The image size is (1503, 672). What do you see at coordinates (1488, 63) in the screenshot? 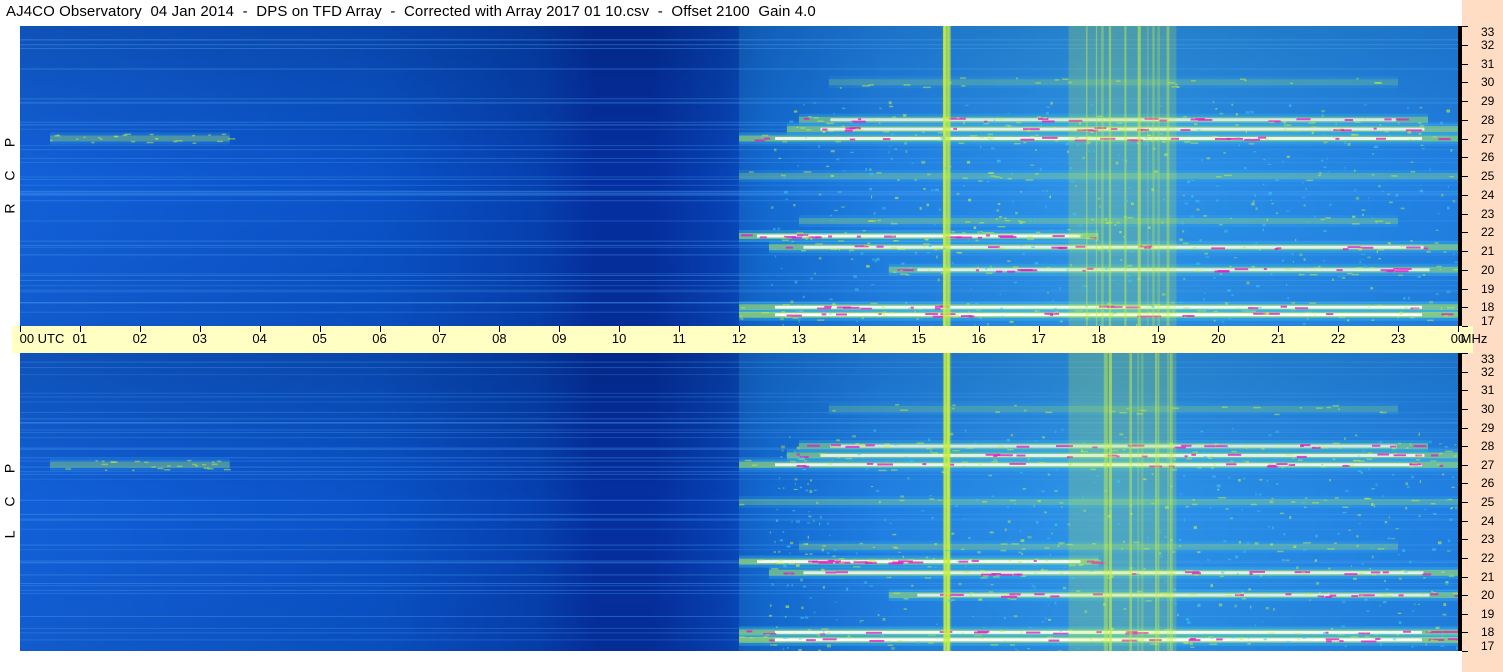
I see `frequency-tick-label: 31` at bounding box center [1488, 63].